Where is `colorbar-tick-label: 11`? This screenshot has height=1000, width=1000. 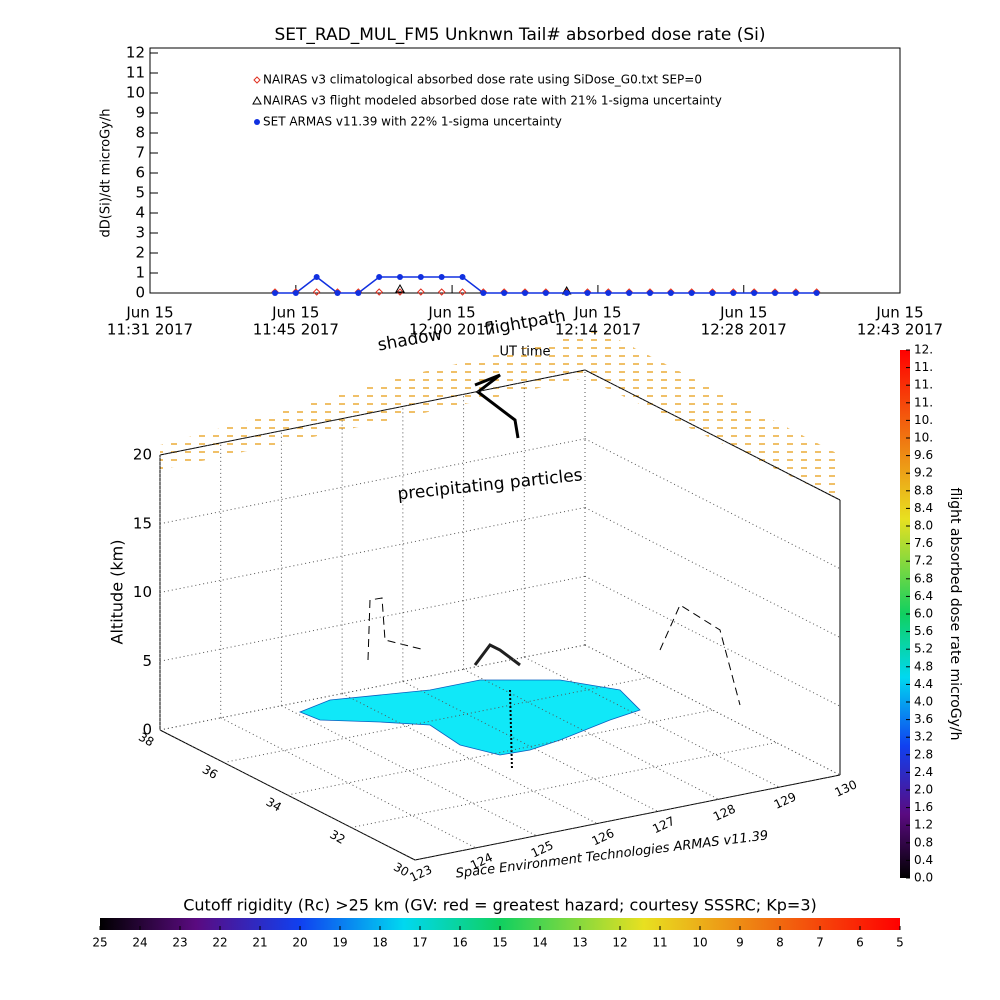
colorbar-tick-label: 11 is located at coordinates (659, 943).